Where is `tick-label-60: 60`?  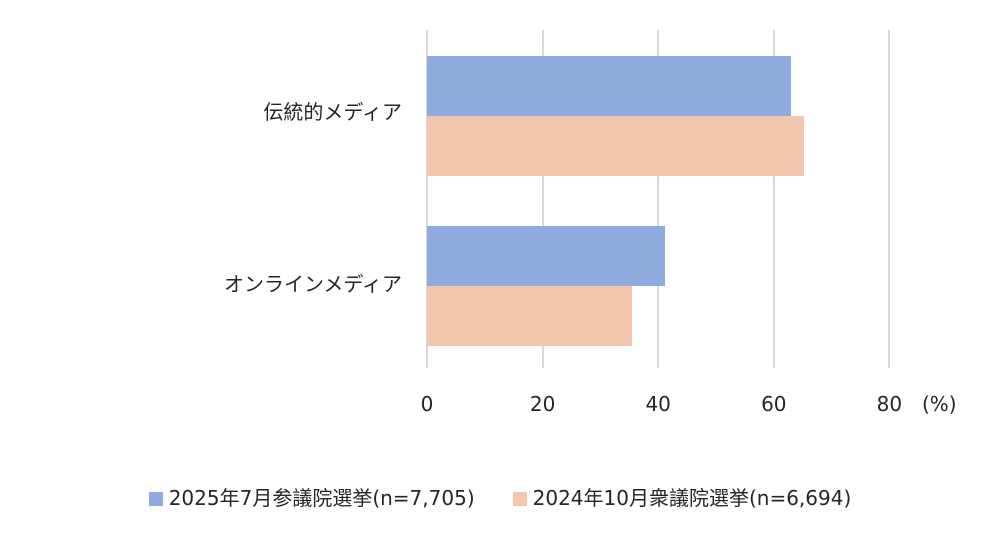 tick-label-60: 60 is located at coordinates (774, 404).